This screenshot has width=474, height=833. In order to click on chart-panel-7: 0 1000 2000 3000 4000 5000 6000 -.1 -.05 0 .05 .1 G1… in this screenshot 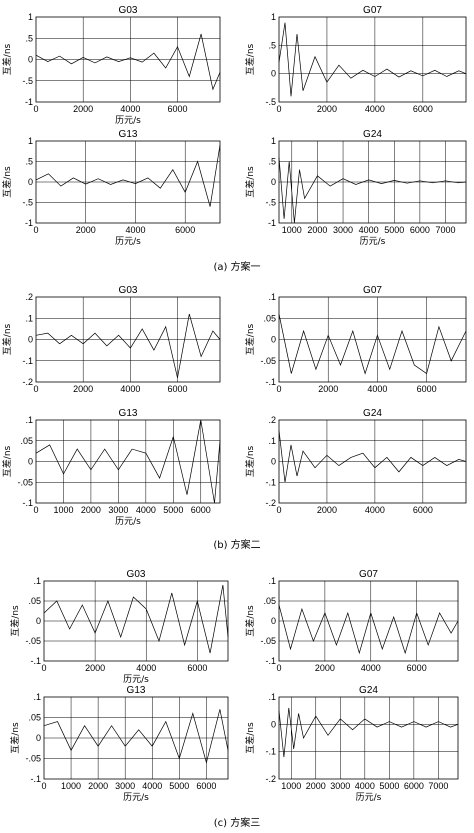, I will do `click(111, 467)`.